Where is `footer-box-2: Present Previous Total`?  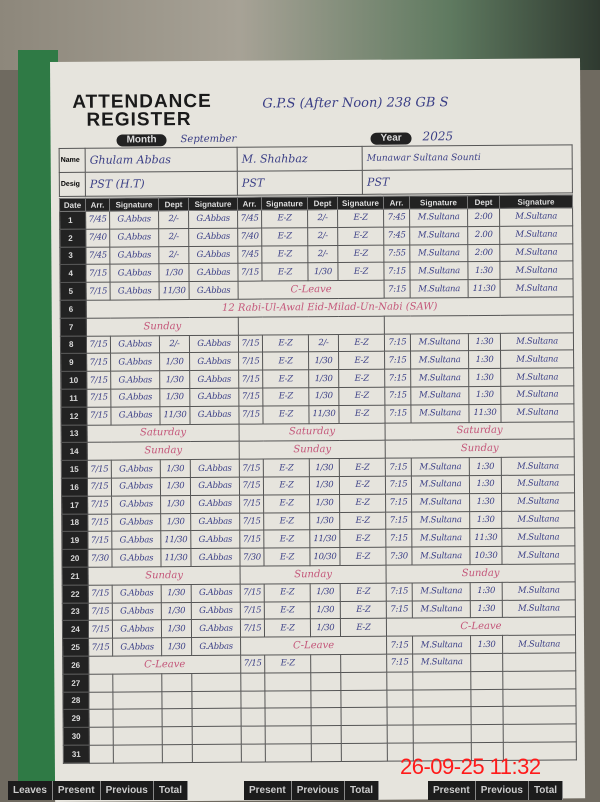 footer-box-2: Present Previous Total is located at coordinates (312, 790).